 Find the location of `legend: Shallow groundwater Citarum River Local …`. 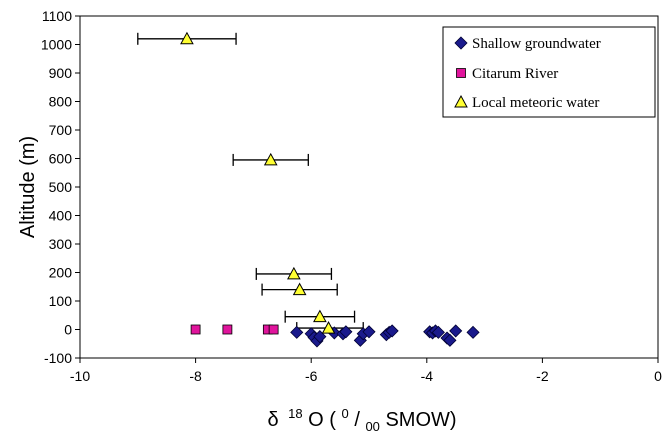

legend: Shallow groundwater Citarum River Local … is located at coordinates (549, 72).